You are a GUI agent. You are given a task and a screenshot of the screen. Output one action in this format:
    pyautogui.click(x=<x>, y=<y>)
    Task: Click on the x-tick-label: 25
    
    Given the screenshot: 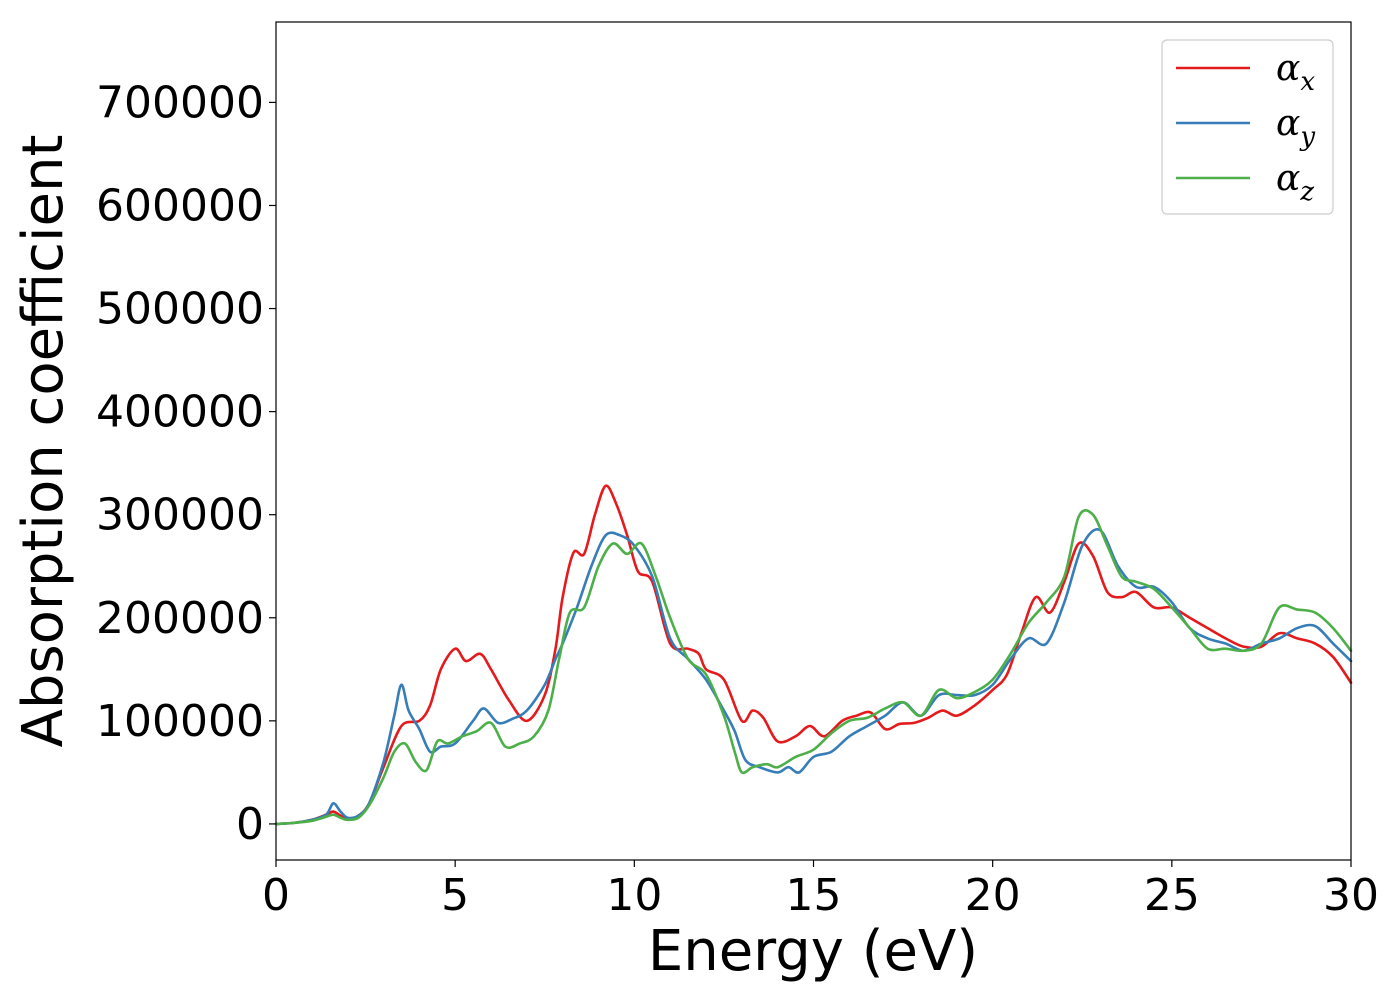 What is the action you would take?
    pyautogui.click(x=1172, y=895)
    